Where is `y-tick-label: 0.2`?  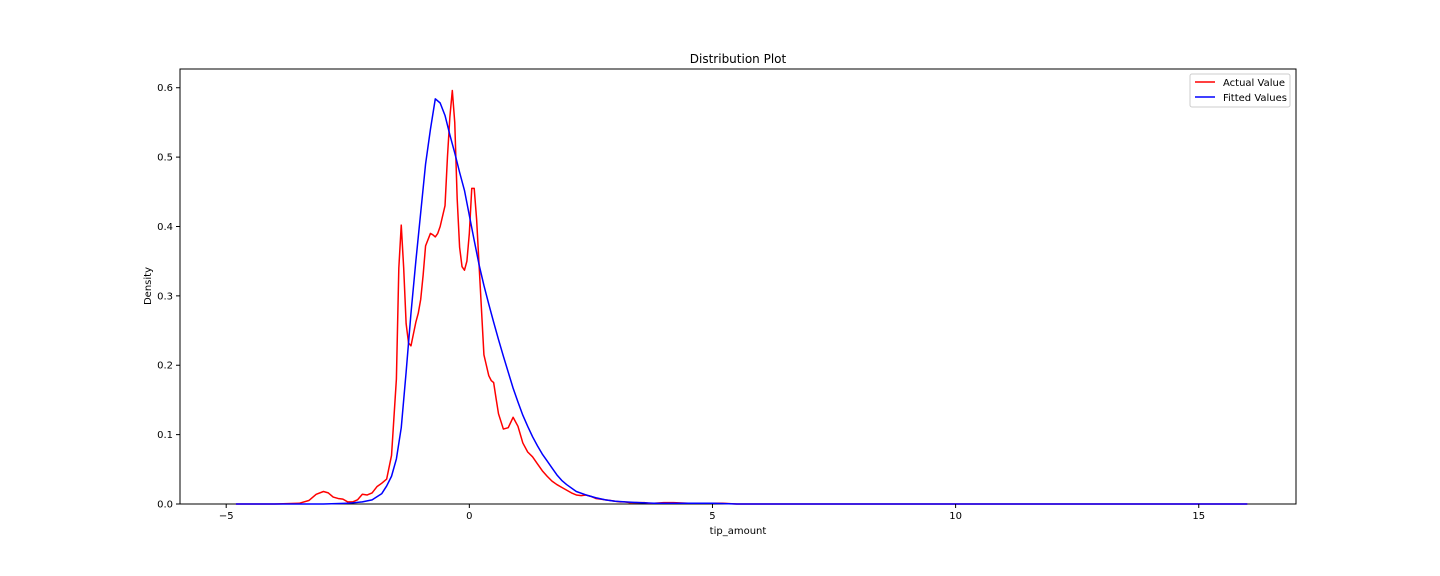
y-tick-label: 0.2 is located at coordinates (165, 366).